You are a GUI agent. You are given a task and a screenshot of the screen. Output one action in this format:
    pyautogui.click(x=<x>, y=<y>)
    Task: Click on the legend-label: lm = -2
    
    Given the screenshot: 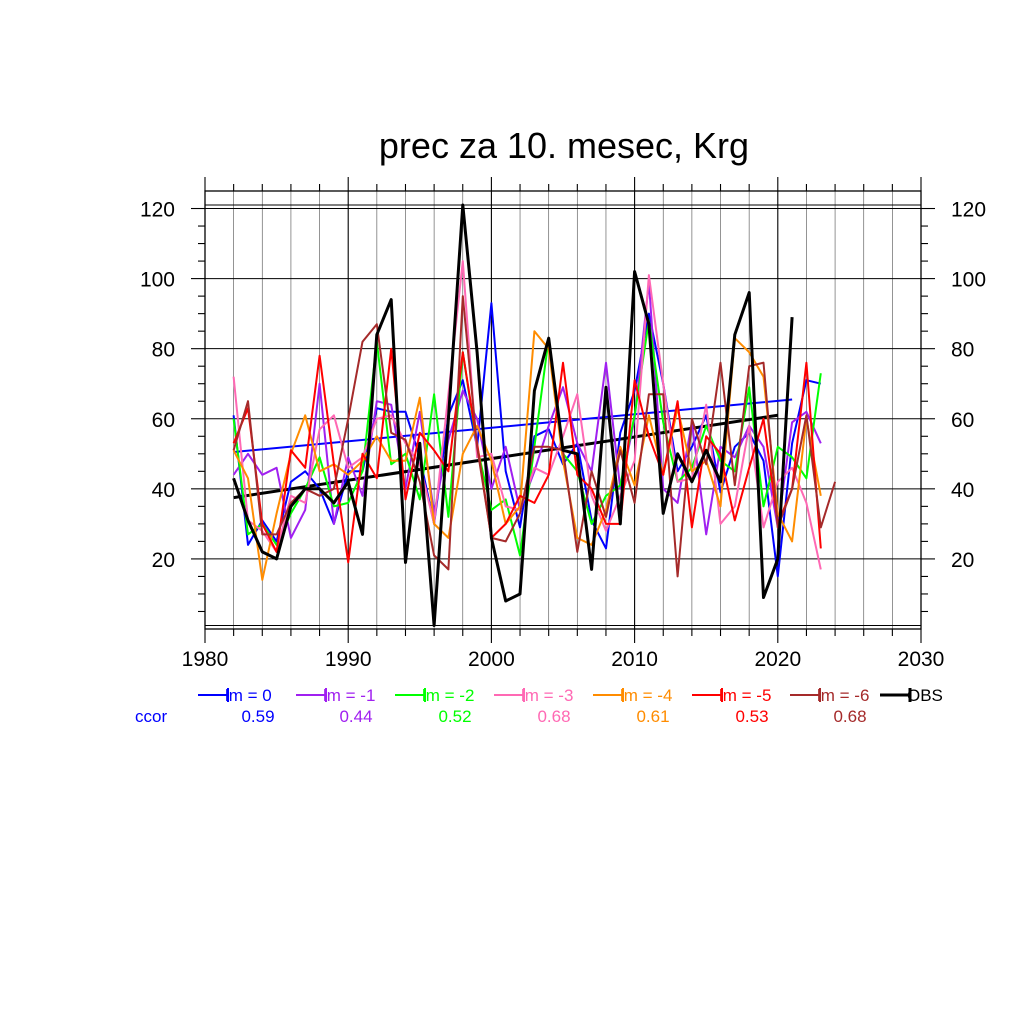 What is the action you would take?
    pyautogui.click(x=448, y=695)
    